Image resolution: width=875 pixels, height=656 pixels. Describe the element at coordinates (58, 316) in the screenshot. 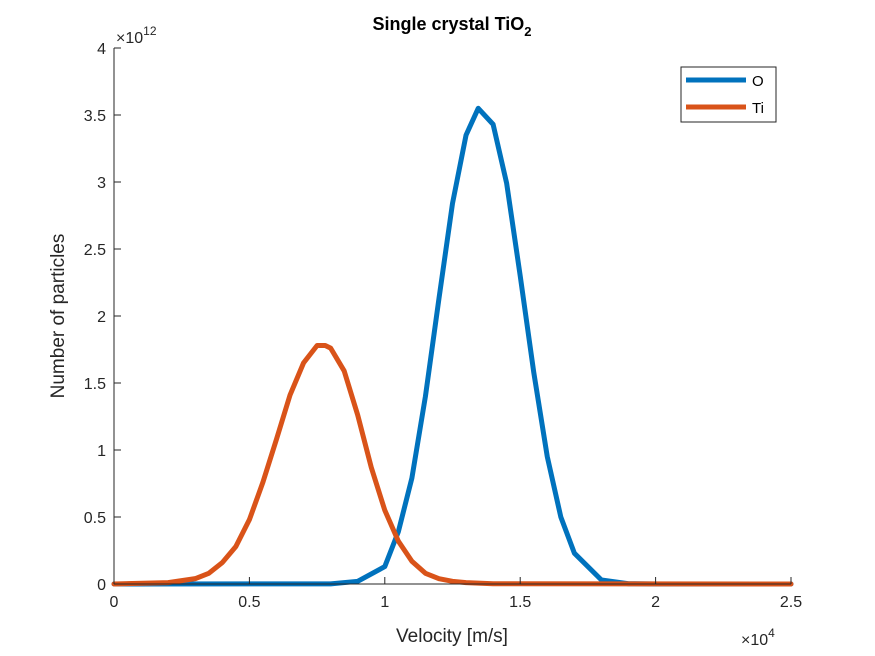

I see `y-axis-label: Number of particles` at that location.